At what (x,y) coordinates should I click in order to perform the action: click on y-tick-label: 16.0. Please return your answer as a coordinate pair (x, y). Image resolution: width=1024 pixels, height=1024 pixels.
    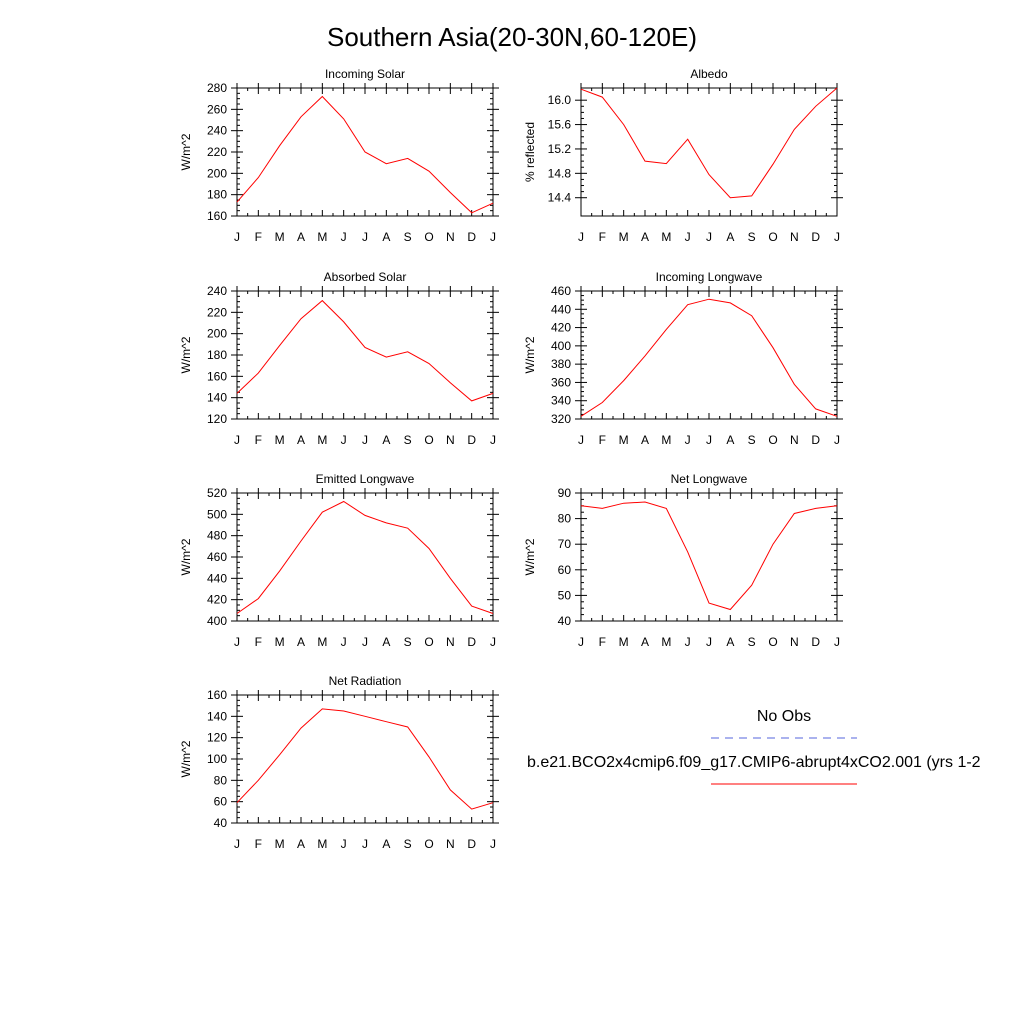
    Looking at the image, I should click on (560, 100).